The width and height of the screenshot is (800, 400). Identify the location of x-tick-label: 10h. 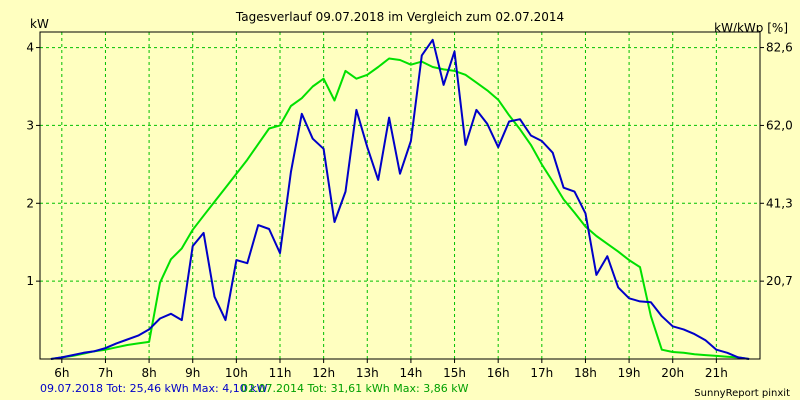
(236, 373).